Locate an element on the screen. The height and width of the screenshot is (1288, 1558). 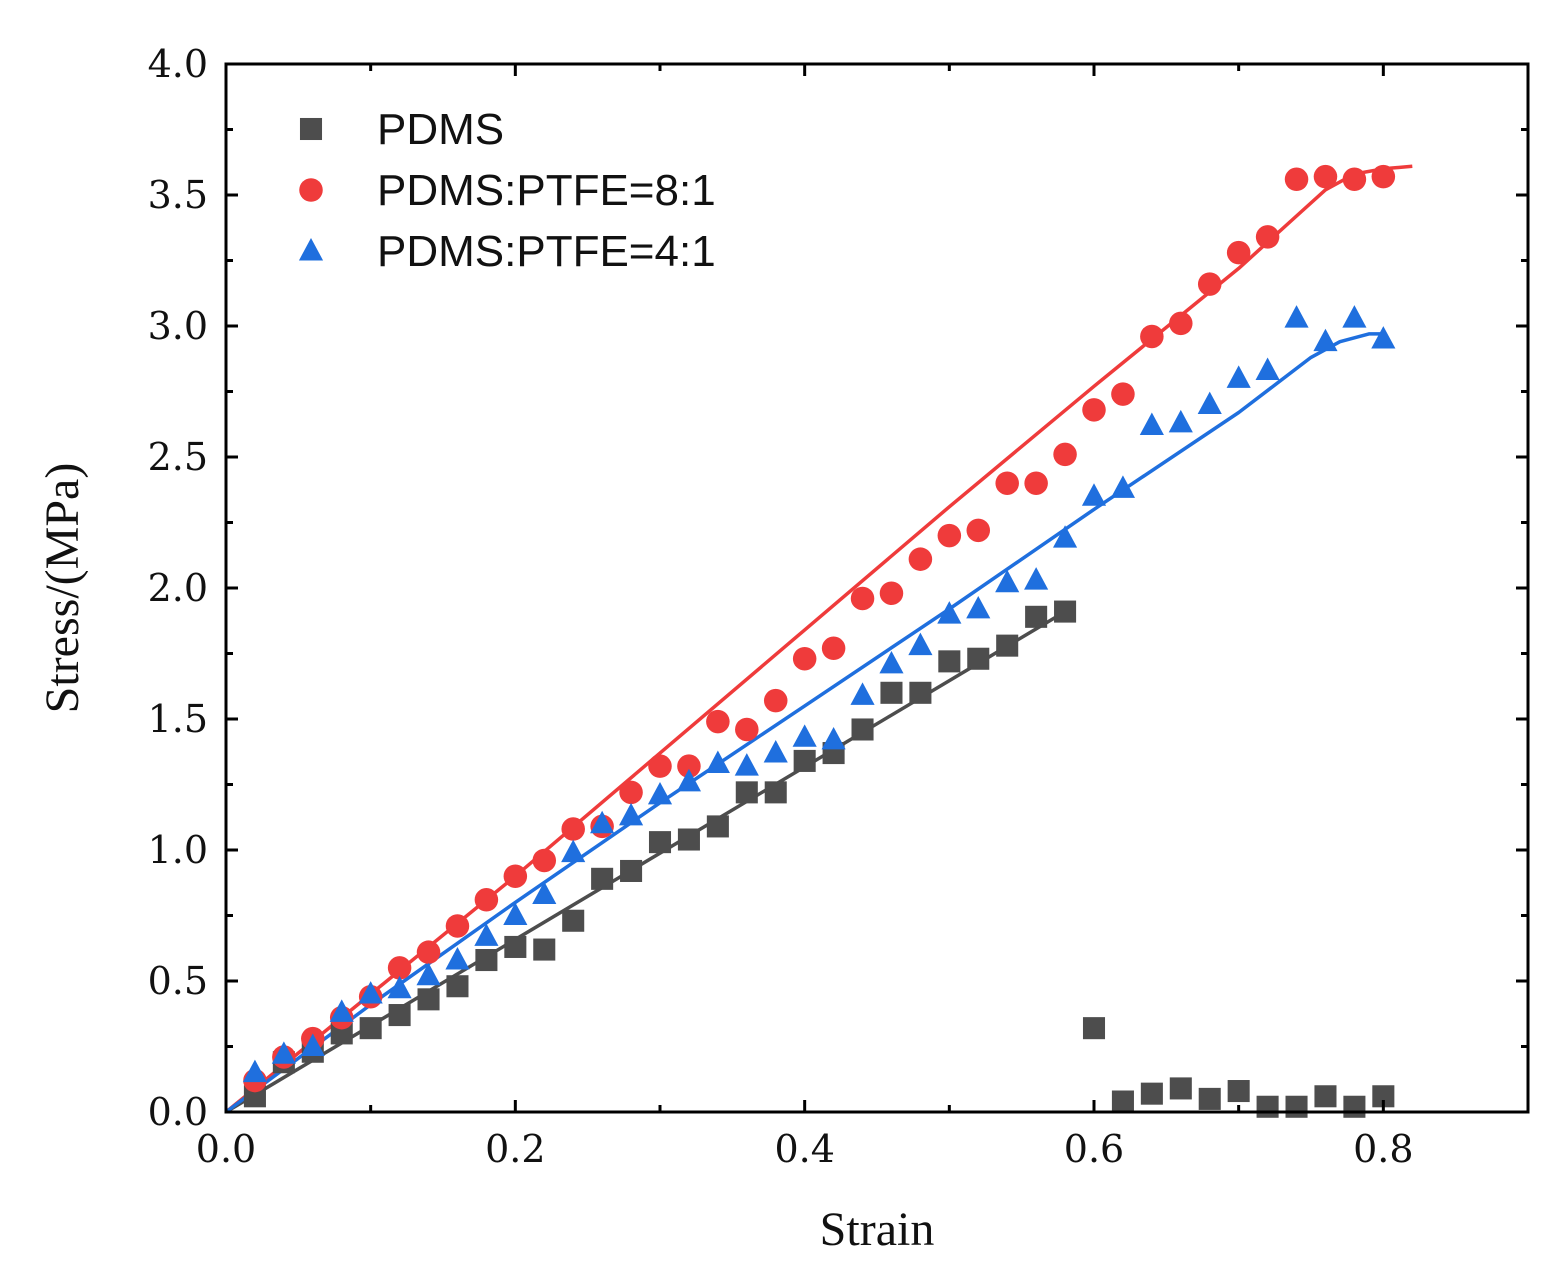
y-tick-label: 3.5 is located at coordinates (178, 195).